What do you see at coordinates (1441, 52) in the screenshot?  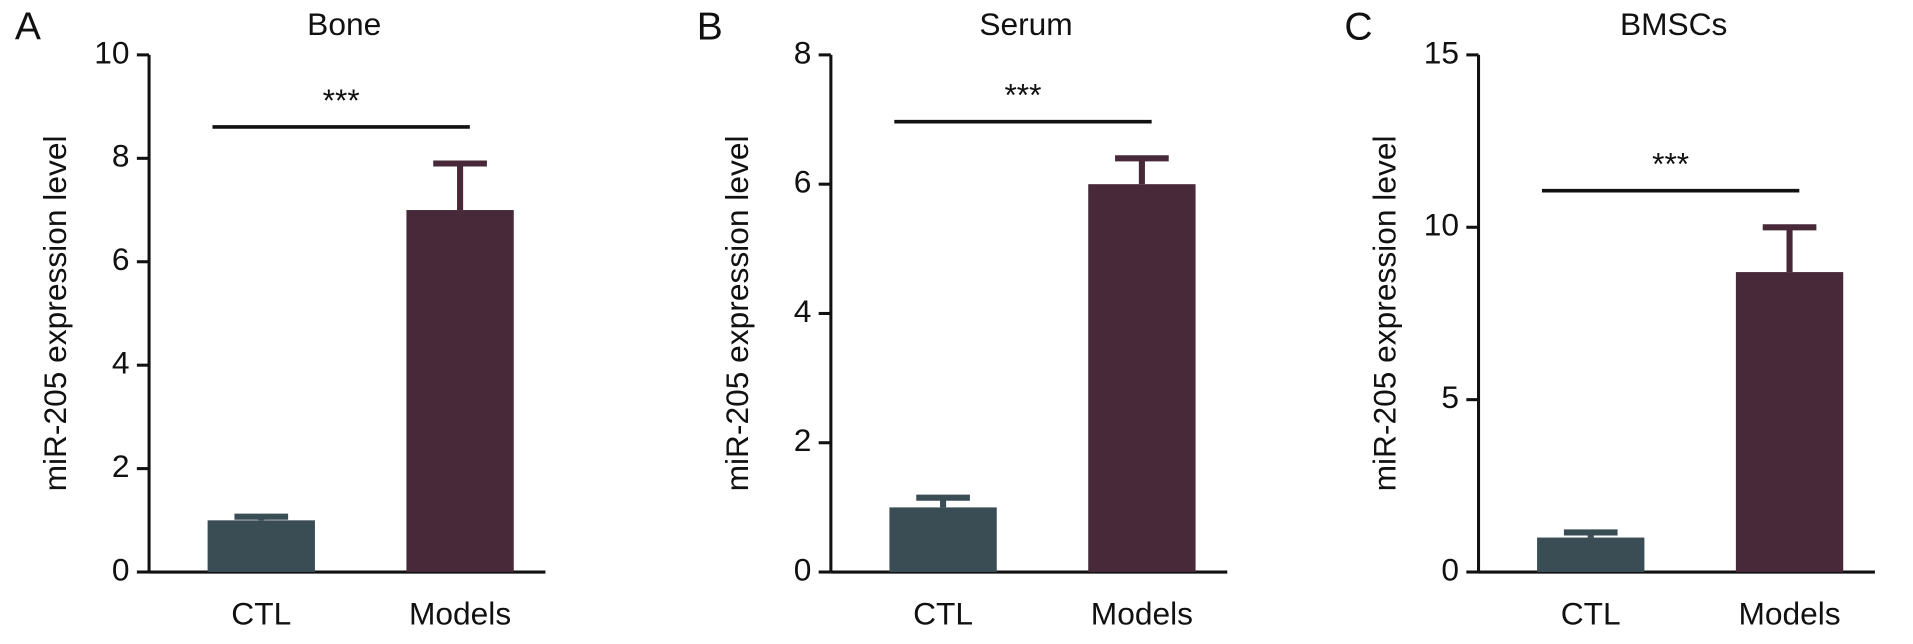 I see `y-tick-label: 15` at bounding box center [1441, 52].